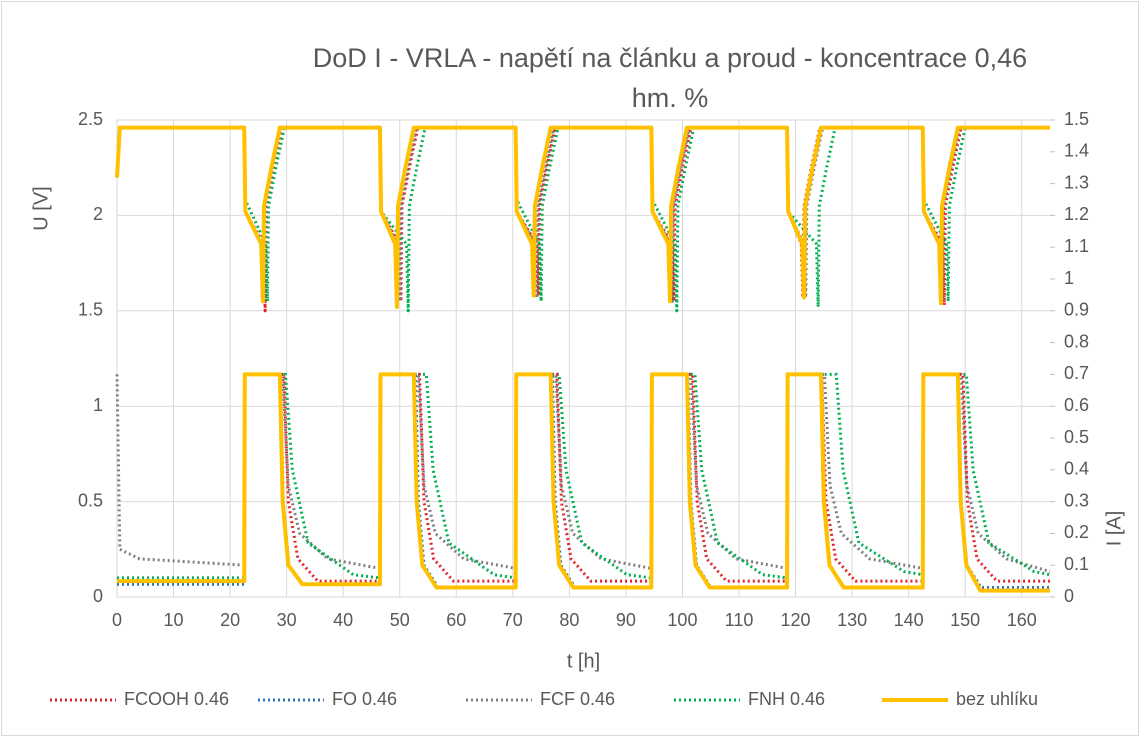 The image size is (1140, 737). Describe the element at coordinates (117, 620) in the screenshot. I see `x-tick-label: 0` at that location.